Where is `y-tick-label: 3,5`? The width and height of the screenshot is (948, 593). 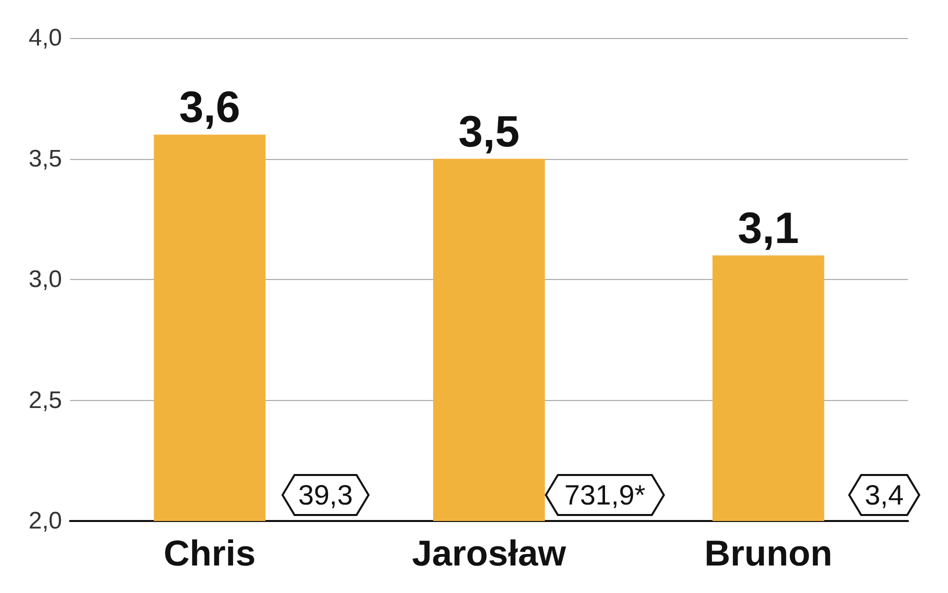
y-tick-label: 3,5 is located at coordinates (45, 158).